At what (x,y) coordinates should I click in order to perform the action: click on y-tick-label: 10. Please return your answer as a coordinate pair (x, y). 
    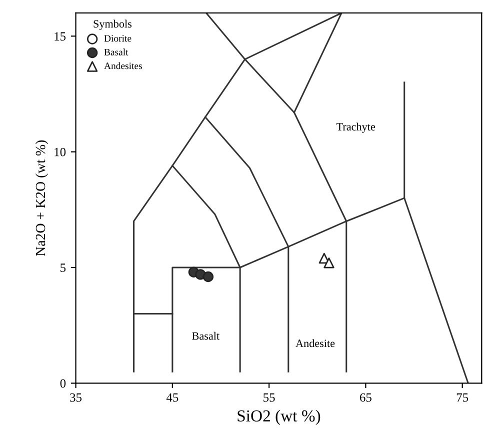
    Looking at the image, I should click on (60, 152).